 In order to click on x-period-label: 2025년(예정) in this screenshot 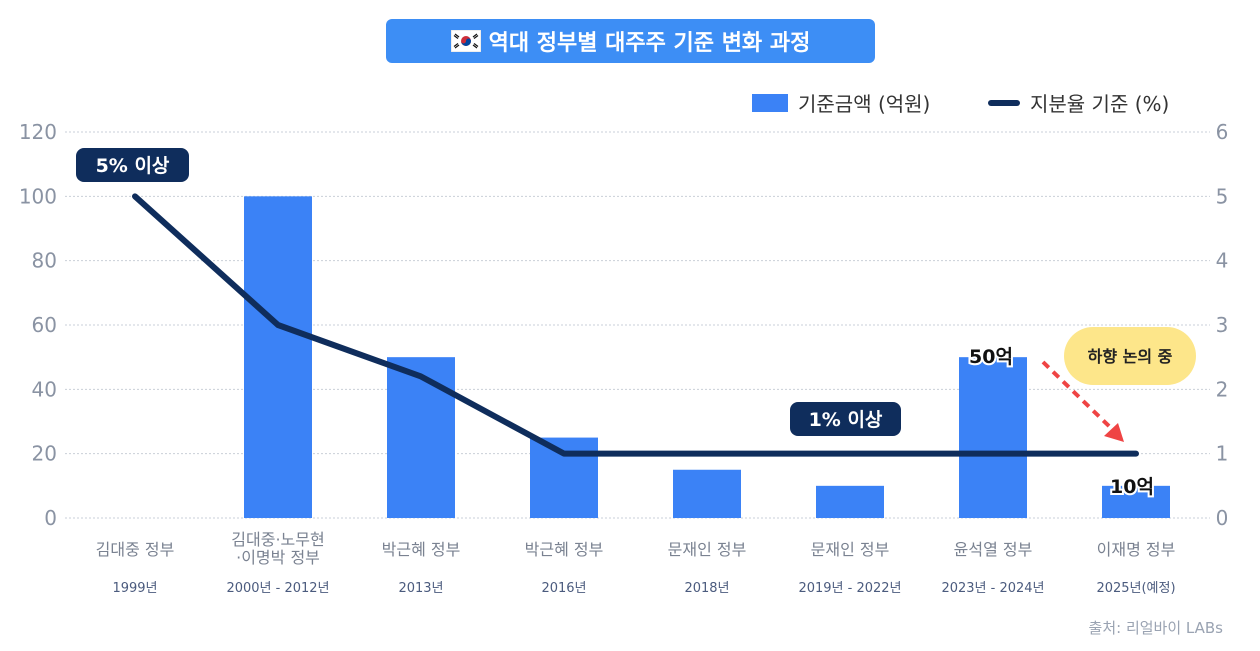, I will do `click(1135, 588)`.